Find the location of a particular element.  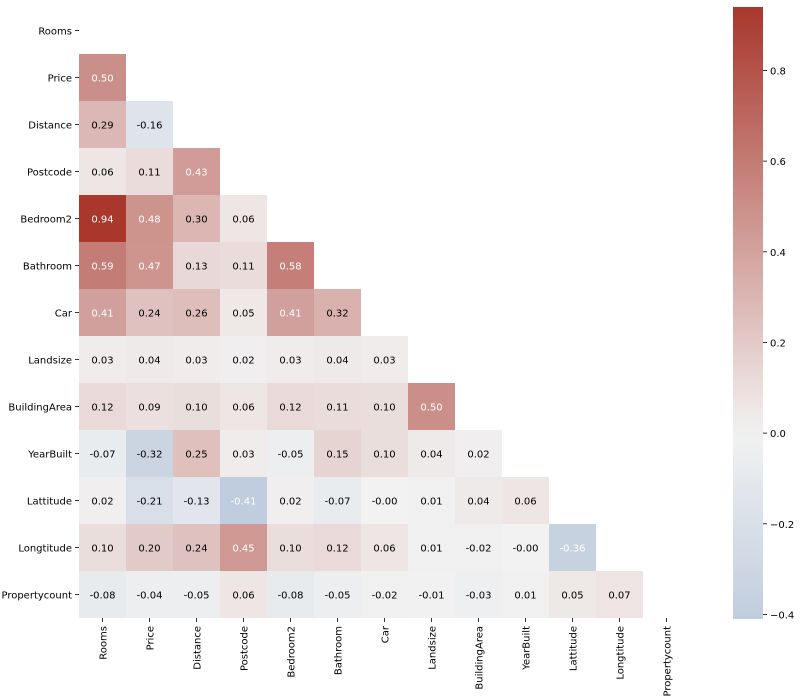

cell-value-label: -0.08 is located at coordinates (103, 596).